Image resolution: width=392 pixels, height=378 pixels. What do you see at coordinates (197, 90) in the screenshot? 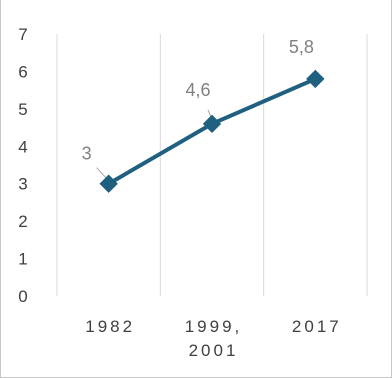
I see `data-label: 4,6` at bounding box center [197, 90].